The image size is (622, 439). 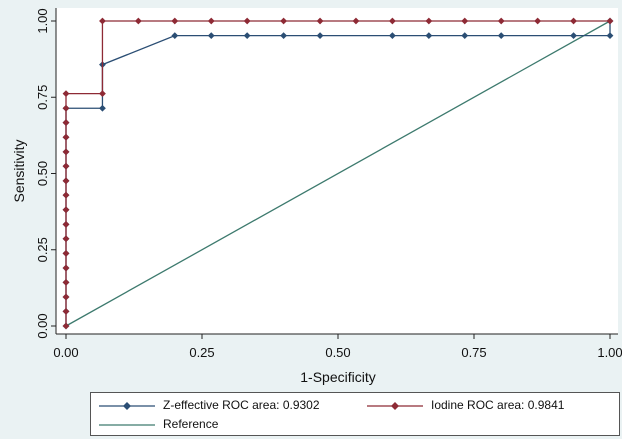 I want to click on legend-item-reference: Reference, so click(x=219, y=425).